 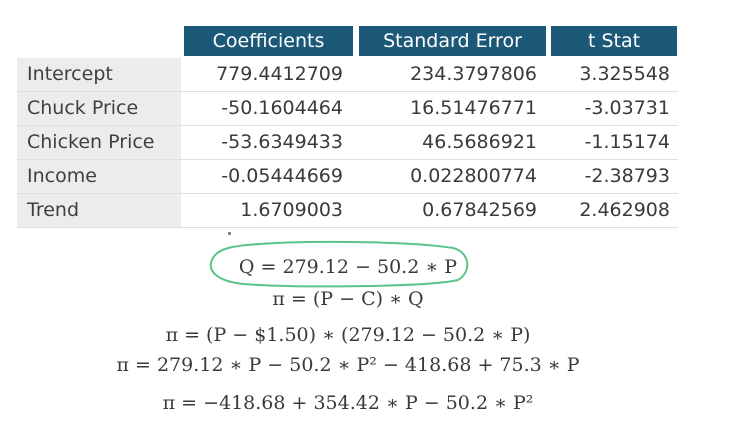 I want to click on coef-value: -50.1604464, so click(x=282, y=108).